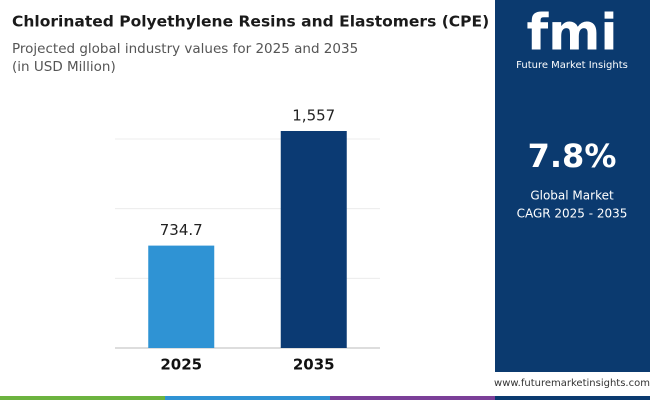  What do you see at coordinates (572, 156) in the screenshot?
I see `cagr-value: 7.8%` at bounding box center [572, 156].